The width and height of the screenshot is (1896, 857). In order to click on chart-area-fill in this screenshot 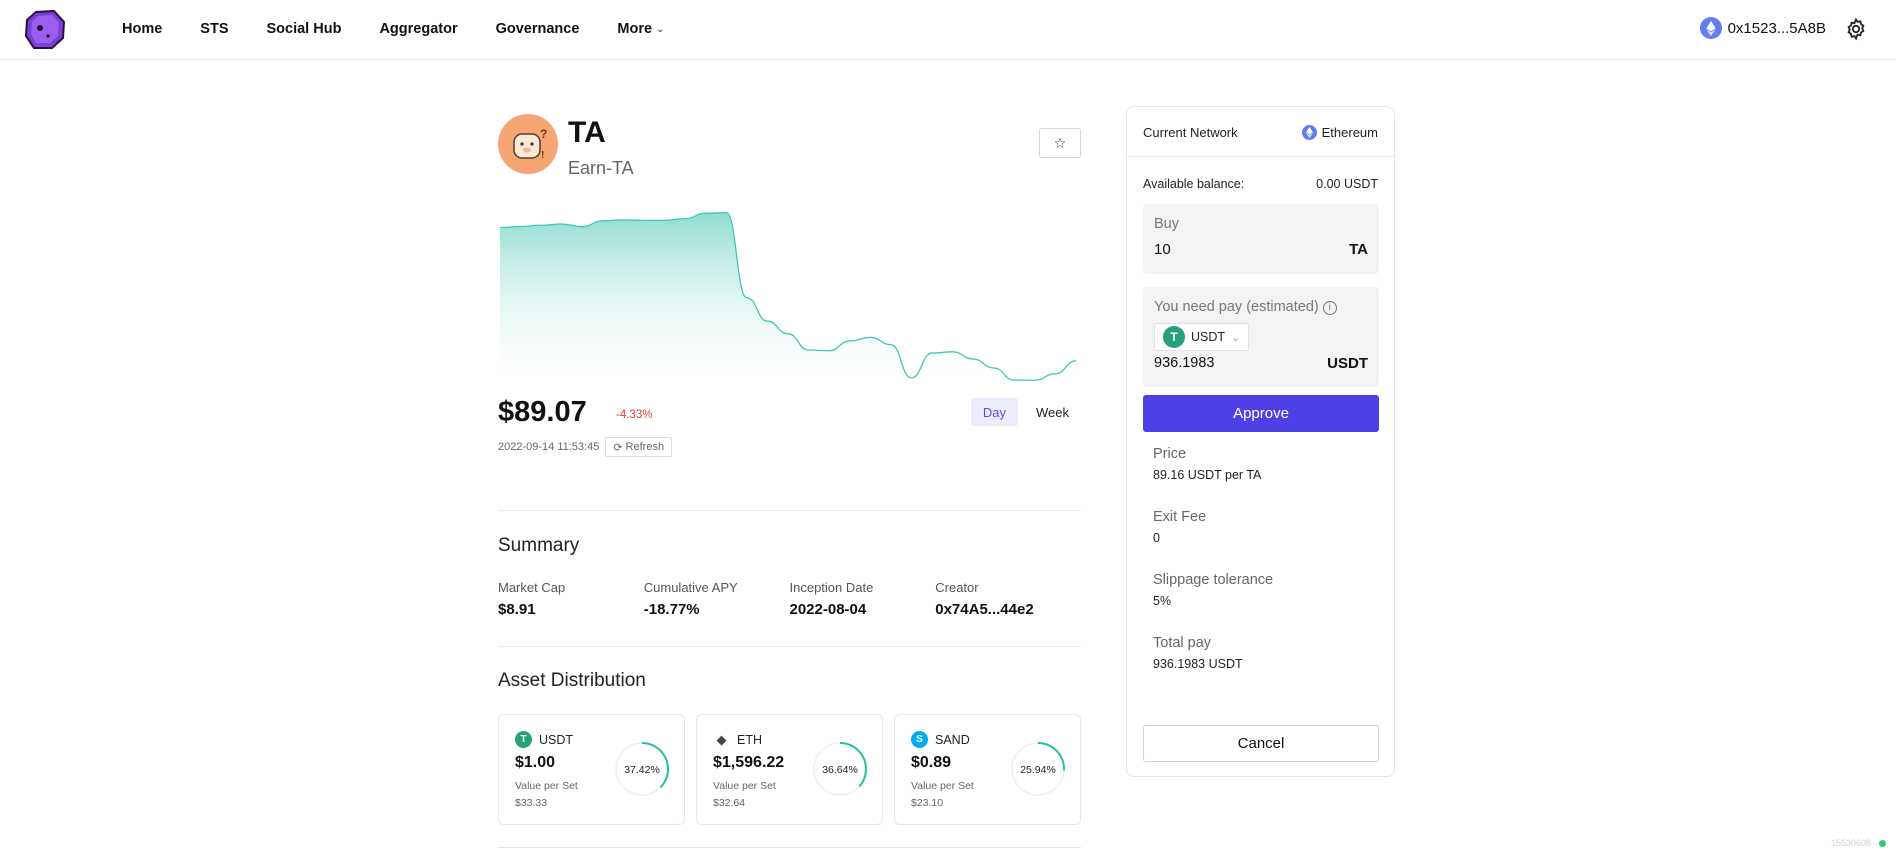, I will do `click(788, 301)`.